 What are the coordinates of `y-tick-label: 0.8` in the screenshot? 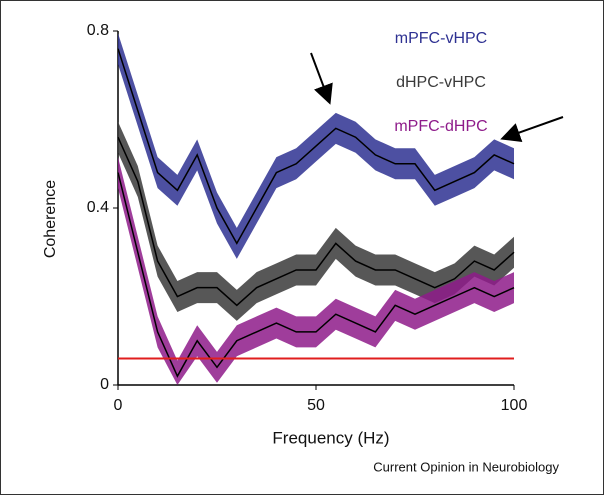 It's located at (98, 30).